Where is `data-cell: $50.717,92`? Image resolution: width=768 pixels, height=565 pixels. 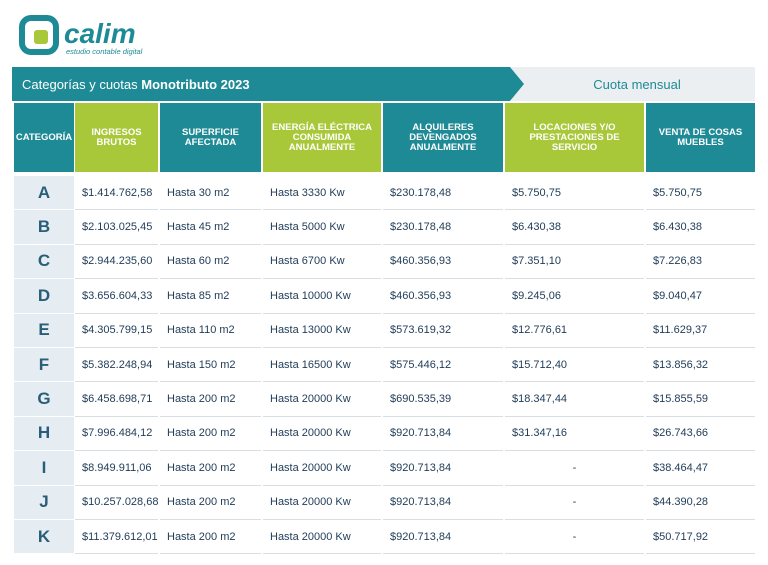 data-cell: $50.717,92 is located at coordinates (700, 537).